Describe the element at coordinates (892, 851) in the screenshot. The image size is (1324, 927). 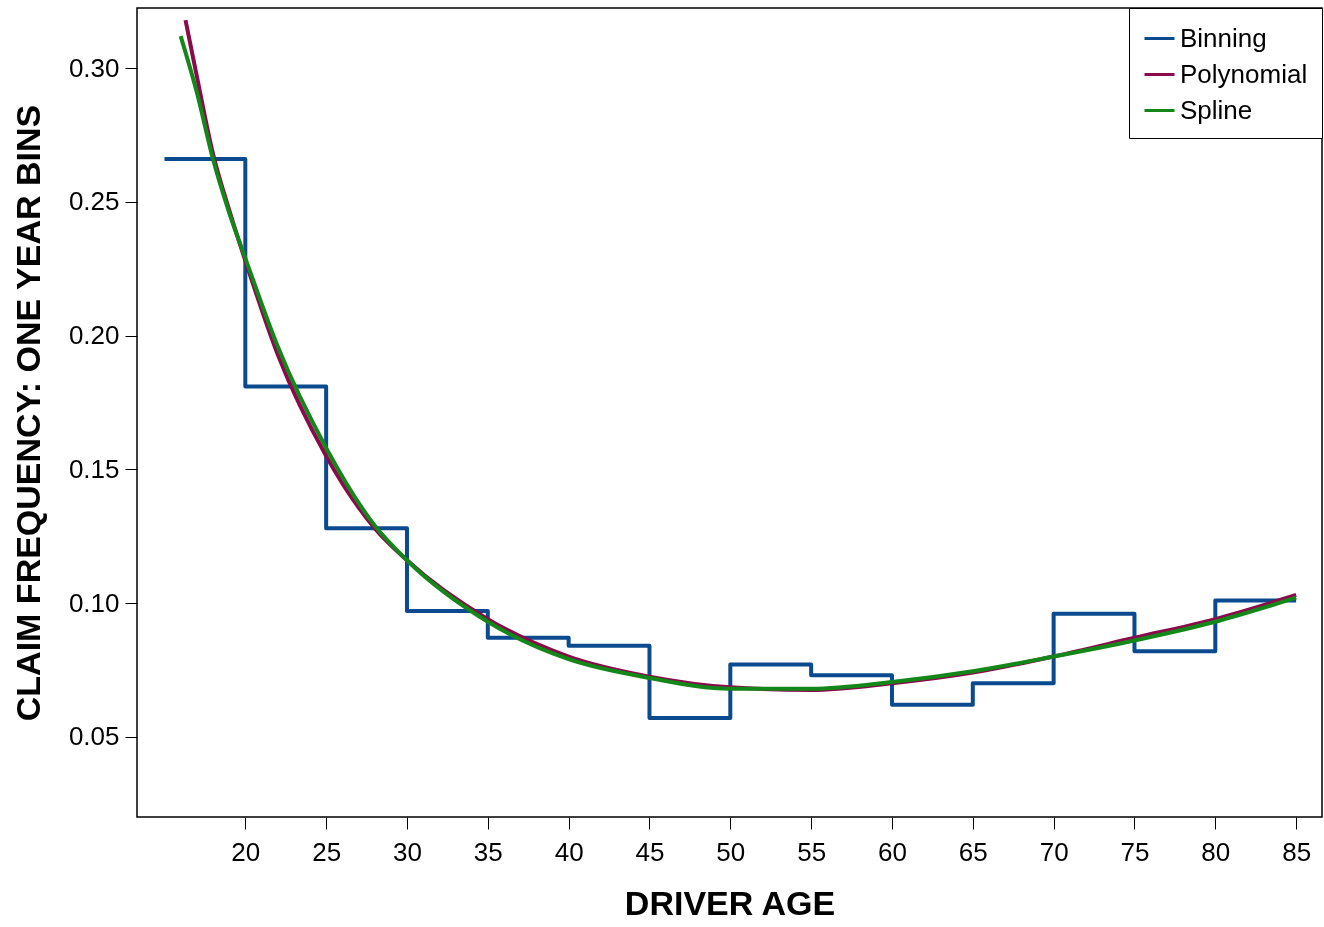
I see `x-tick-label: 60` at that location.